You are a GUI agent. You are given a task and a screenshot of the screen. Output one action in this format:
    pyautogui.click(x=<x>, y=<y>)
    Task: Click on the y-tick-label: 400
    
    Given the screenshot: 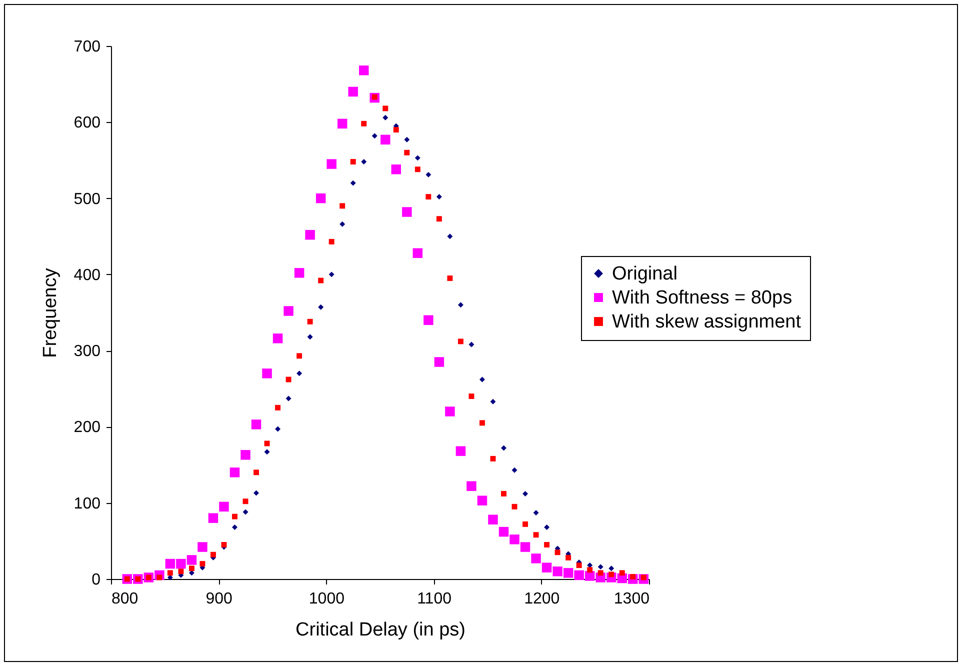 What is the action you would take?
    pyautogui.click(x=87, y=275)
    